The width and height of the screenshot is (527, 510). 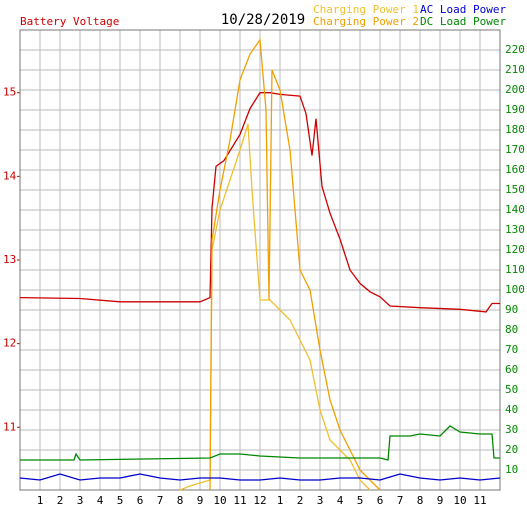 What do you see at coordinates (259, 500) in the screenshot?
I see `x-tick-label: 12` at bounding box center [259, 500].